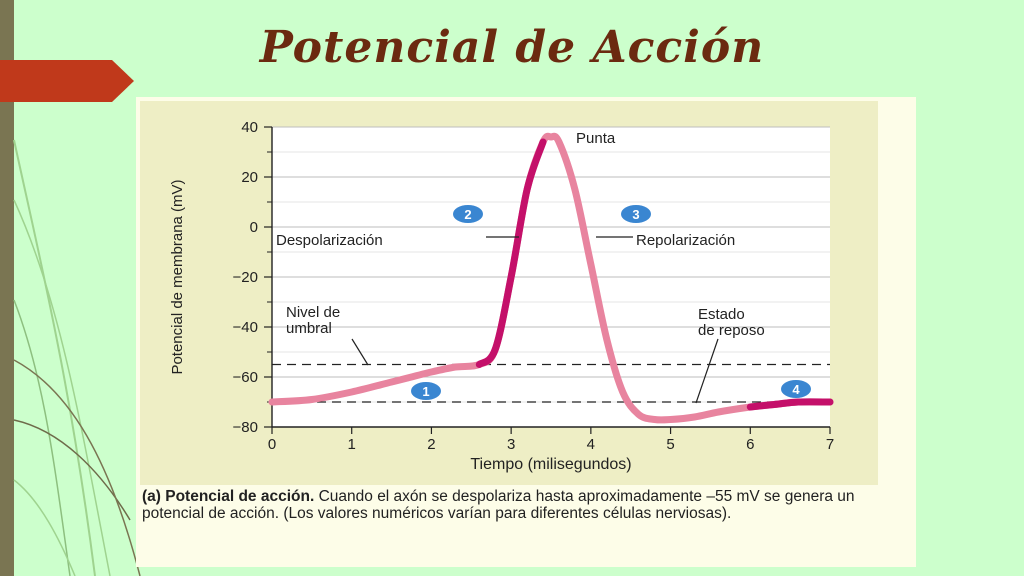  Describe the element at coordinates (245, 427) in the screenshot. I see `y-tick-label: −80` at that location.